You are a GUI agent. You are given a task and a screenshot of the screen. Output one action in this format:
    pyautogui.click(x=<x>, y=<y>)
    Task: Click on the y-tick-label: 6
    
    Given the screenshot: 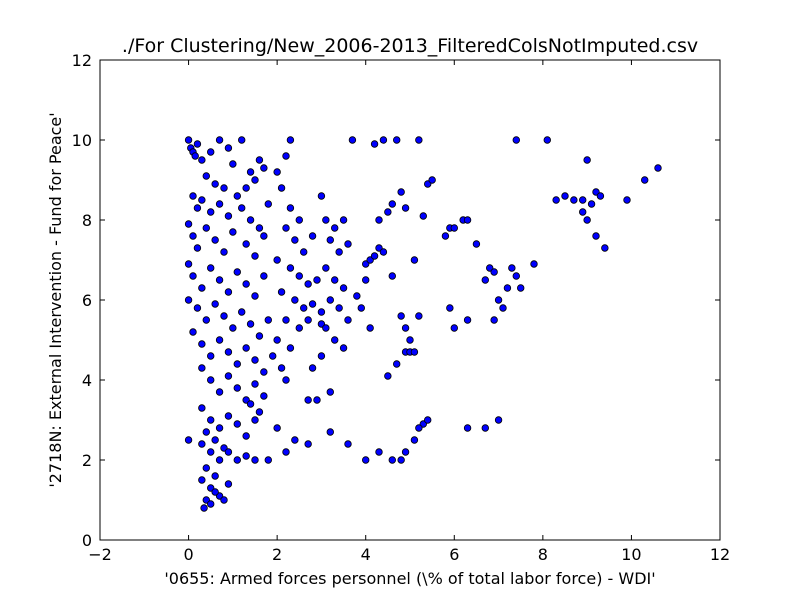 What is the action you would take?
    pyautogui.click(x=87, y=300)
    